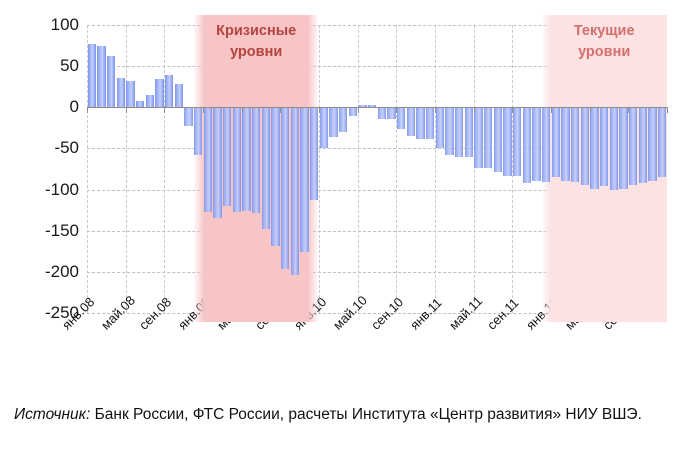 Image resolution: width=687 pixels, height=468 pixels. Describe the element at coordinates (74, 107) in the screenshot. I see `y-tick-label: 0` at that location.